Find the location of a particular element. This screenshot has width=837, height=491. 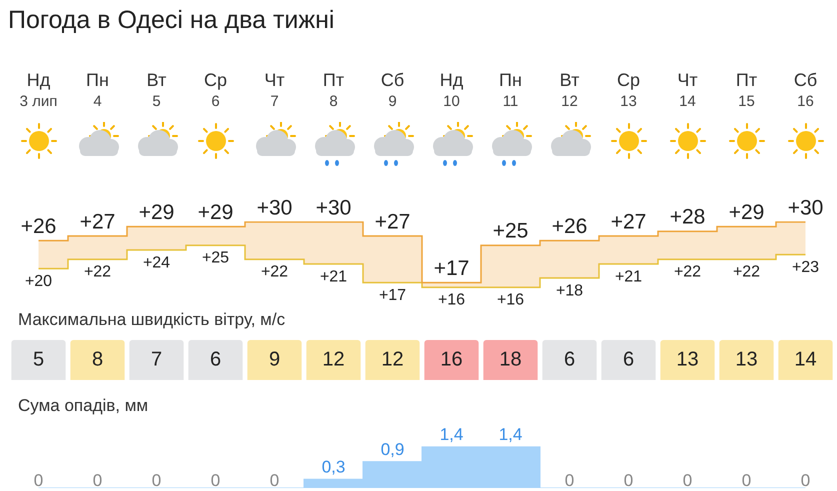

data-label: 9 is located at coordinates (274, 359).